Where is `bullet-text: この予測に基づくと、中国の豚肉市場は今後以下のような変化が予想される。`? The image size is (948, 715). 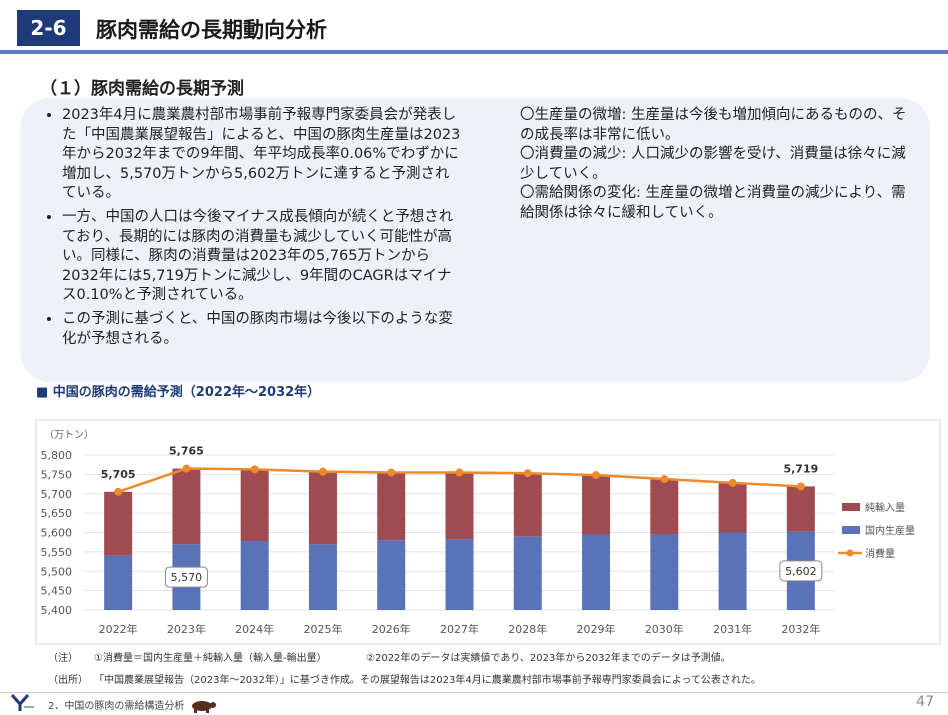
bullet-text: この予測に基づくと、中国の豚肉市場は今後以下のような変化が予想される。 is located at coordinates (257, 328).